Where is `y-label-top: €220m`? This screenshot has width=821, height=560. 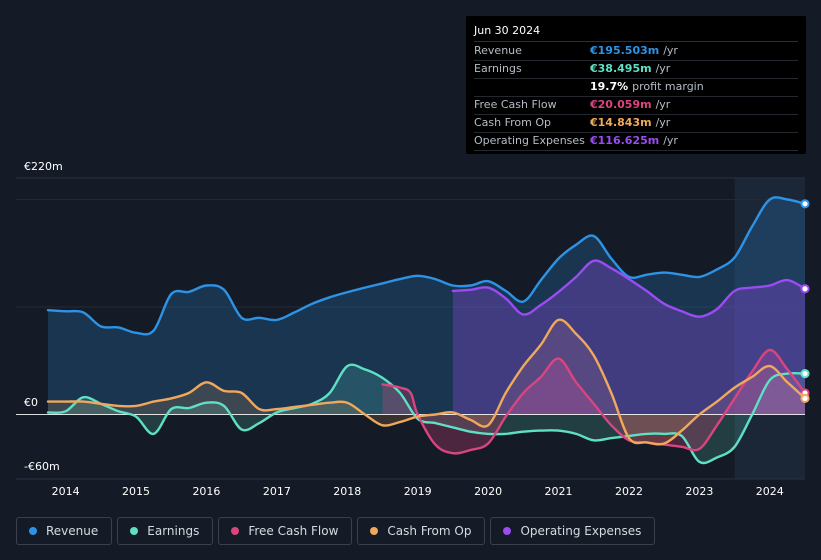 y-label-top: €220m is located at coordinates (43, 166).